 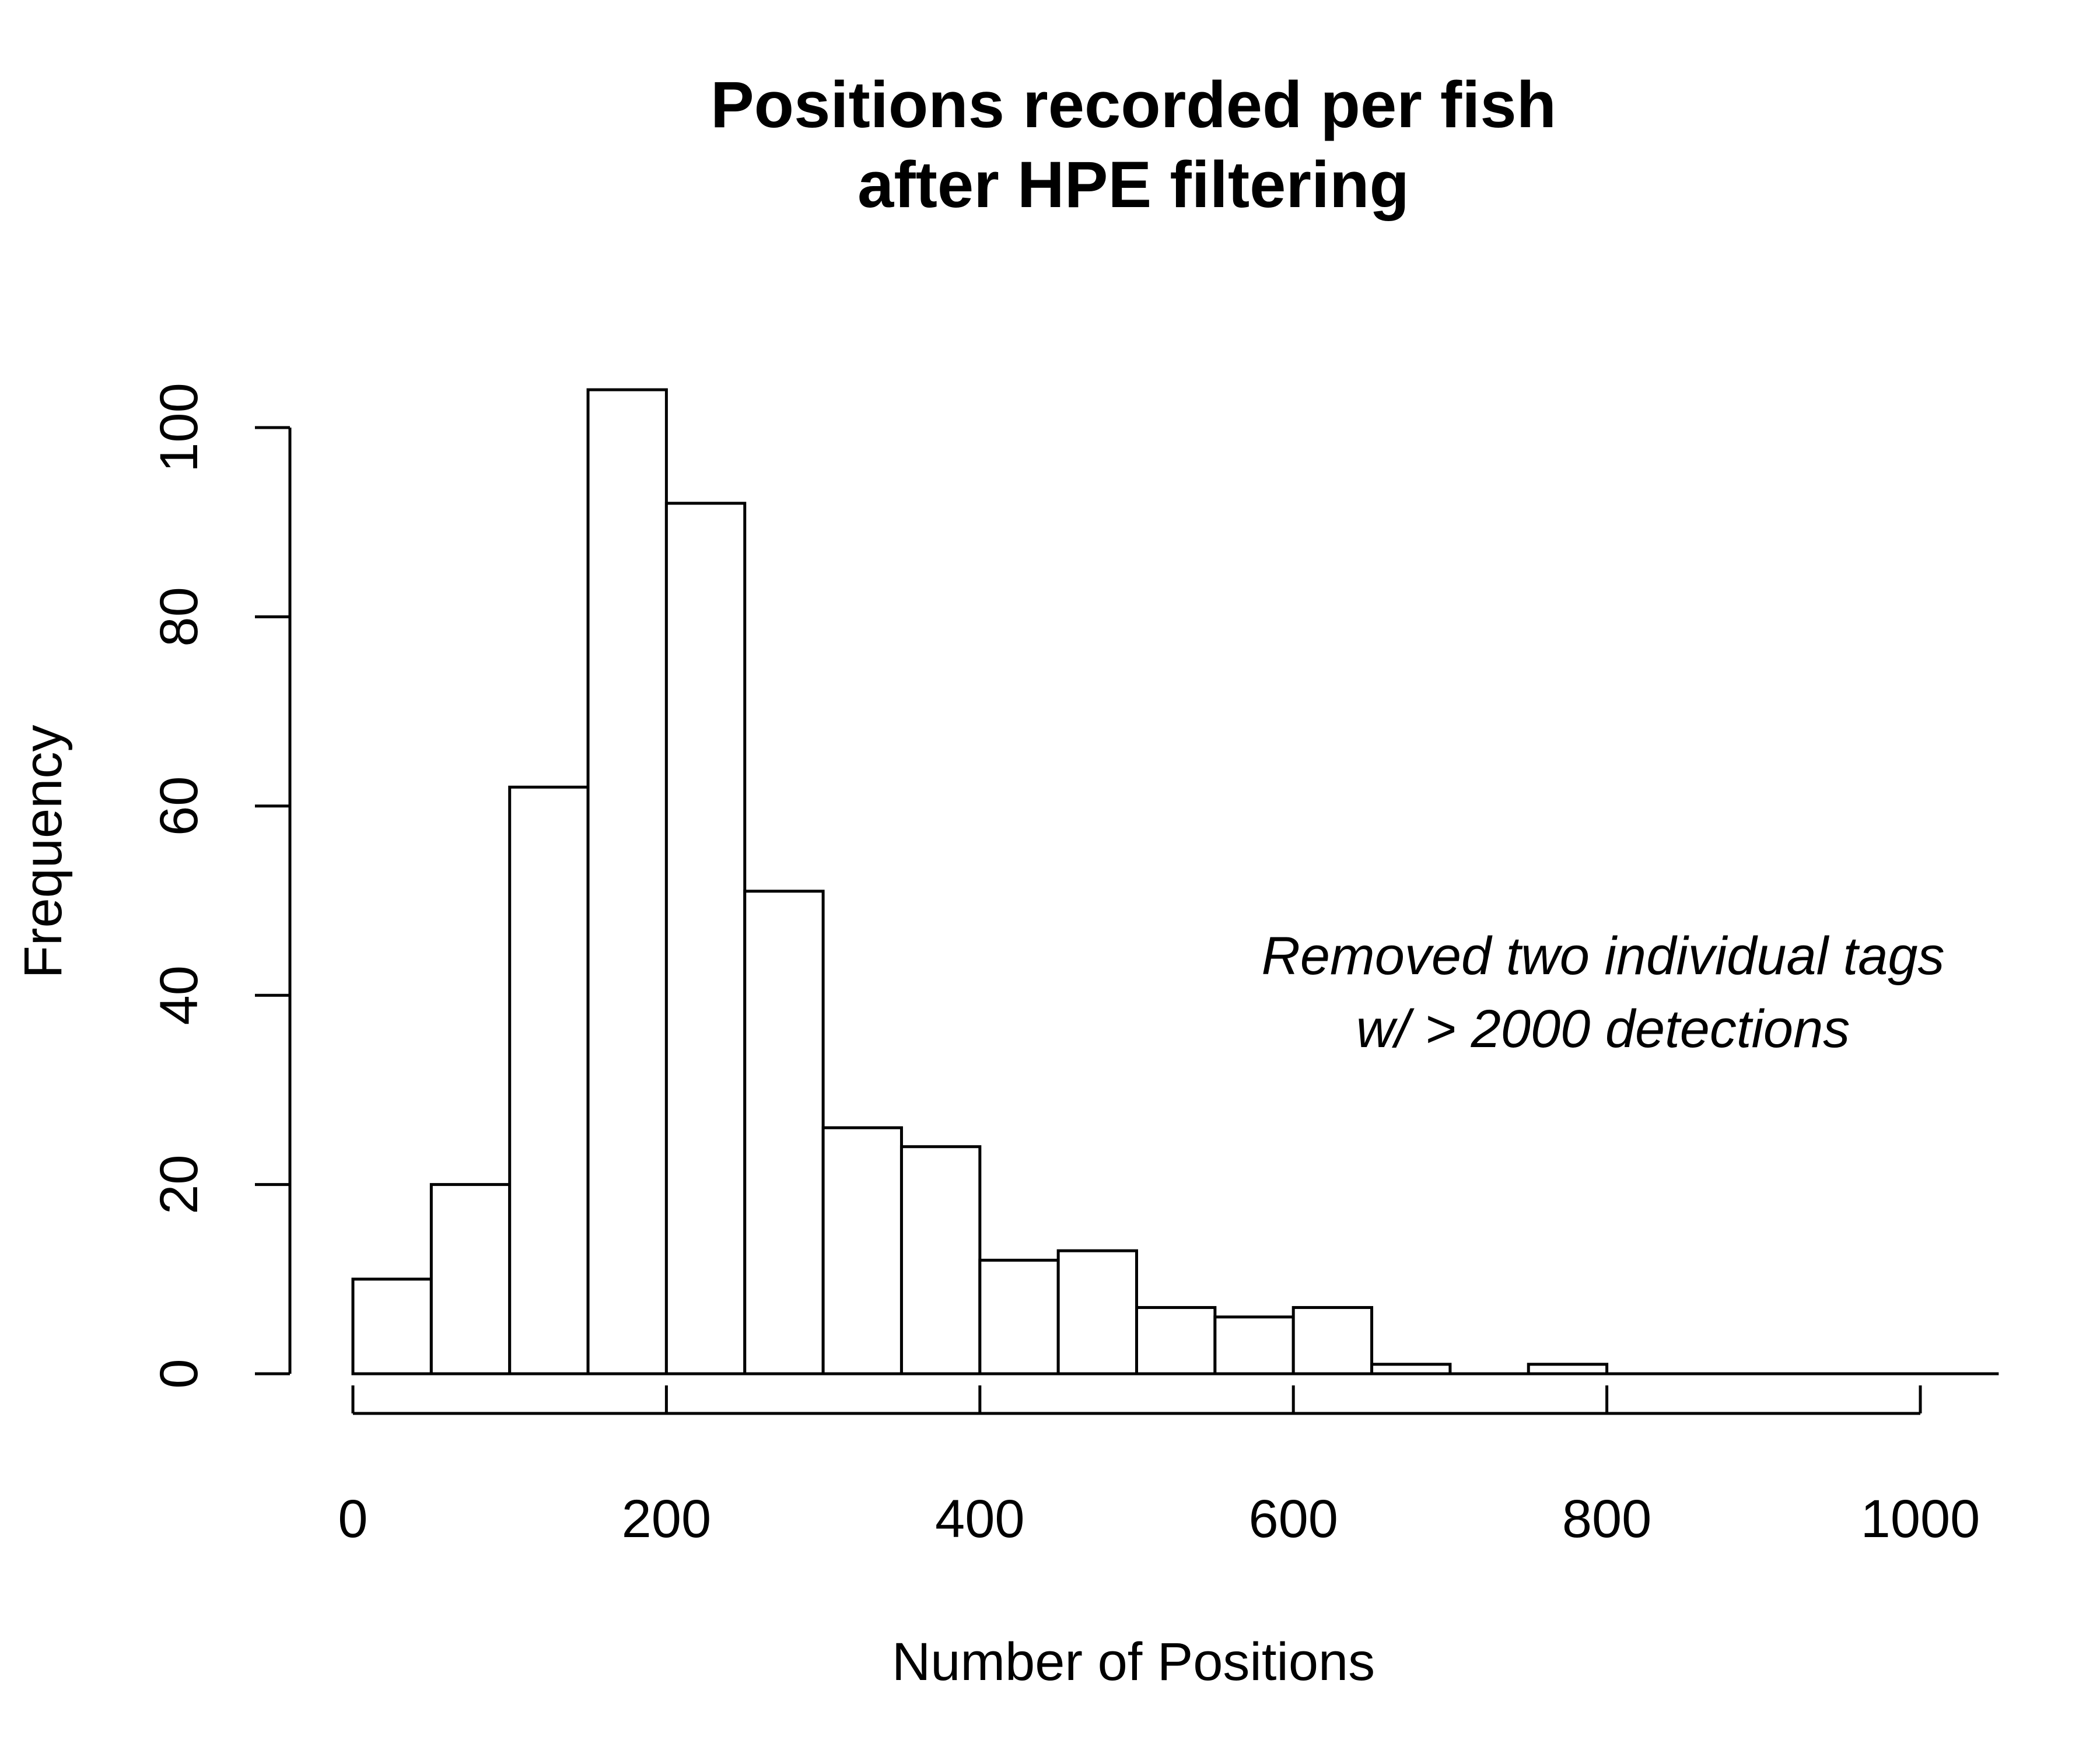 I want to click on y-tick-label: 100, so click(x=179, y=428).